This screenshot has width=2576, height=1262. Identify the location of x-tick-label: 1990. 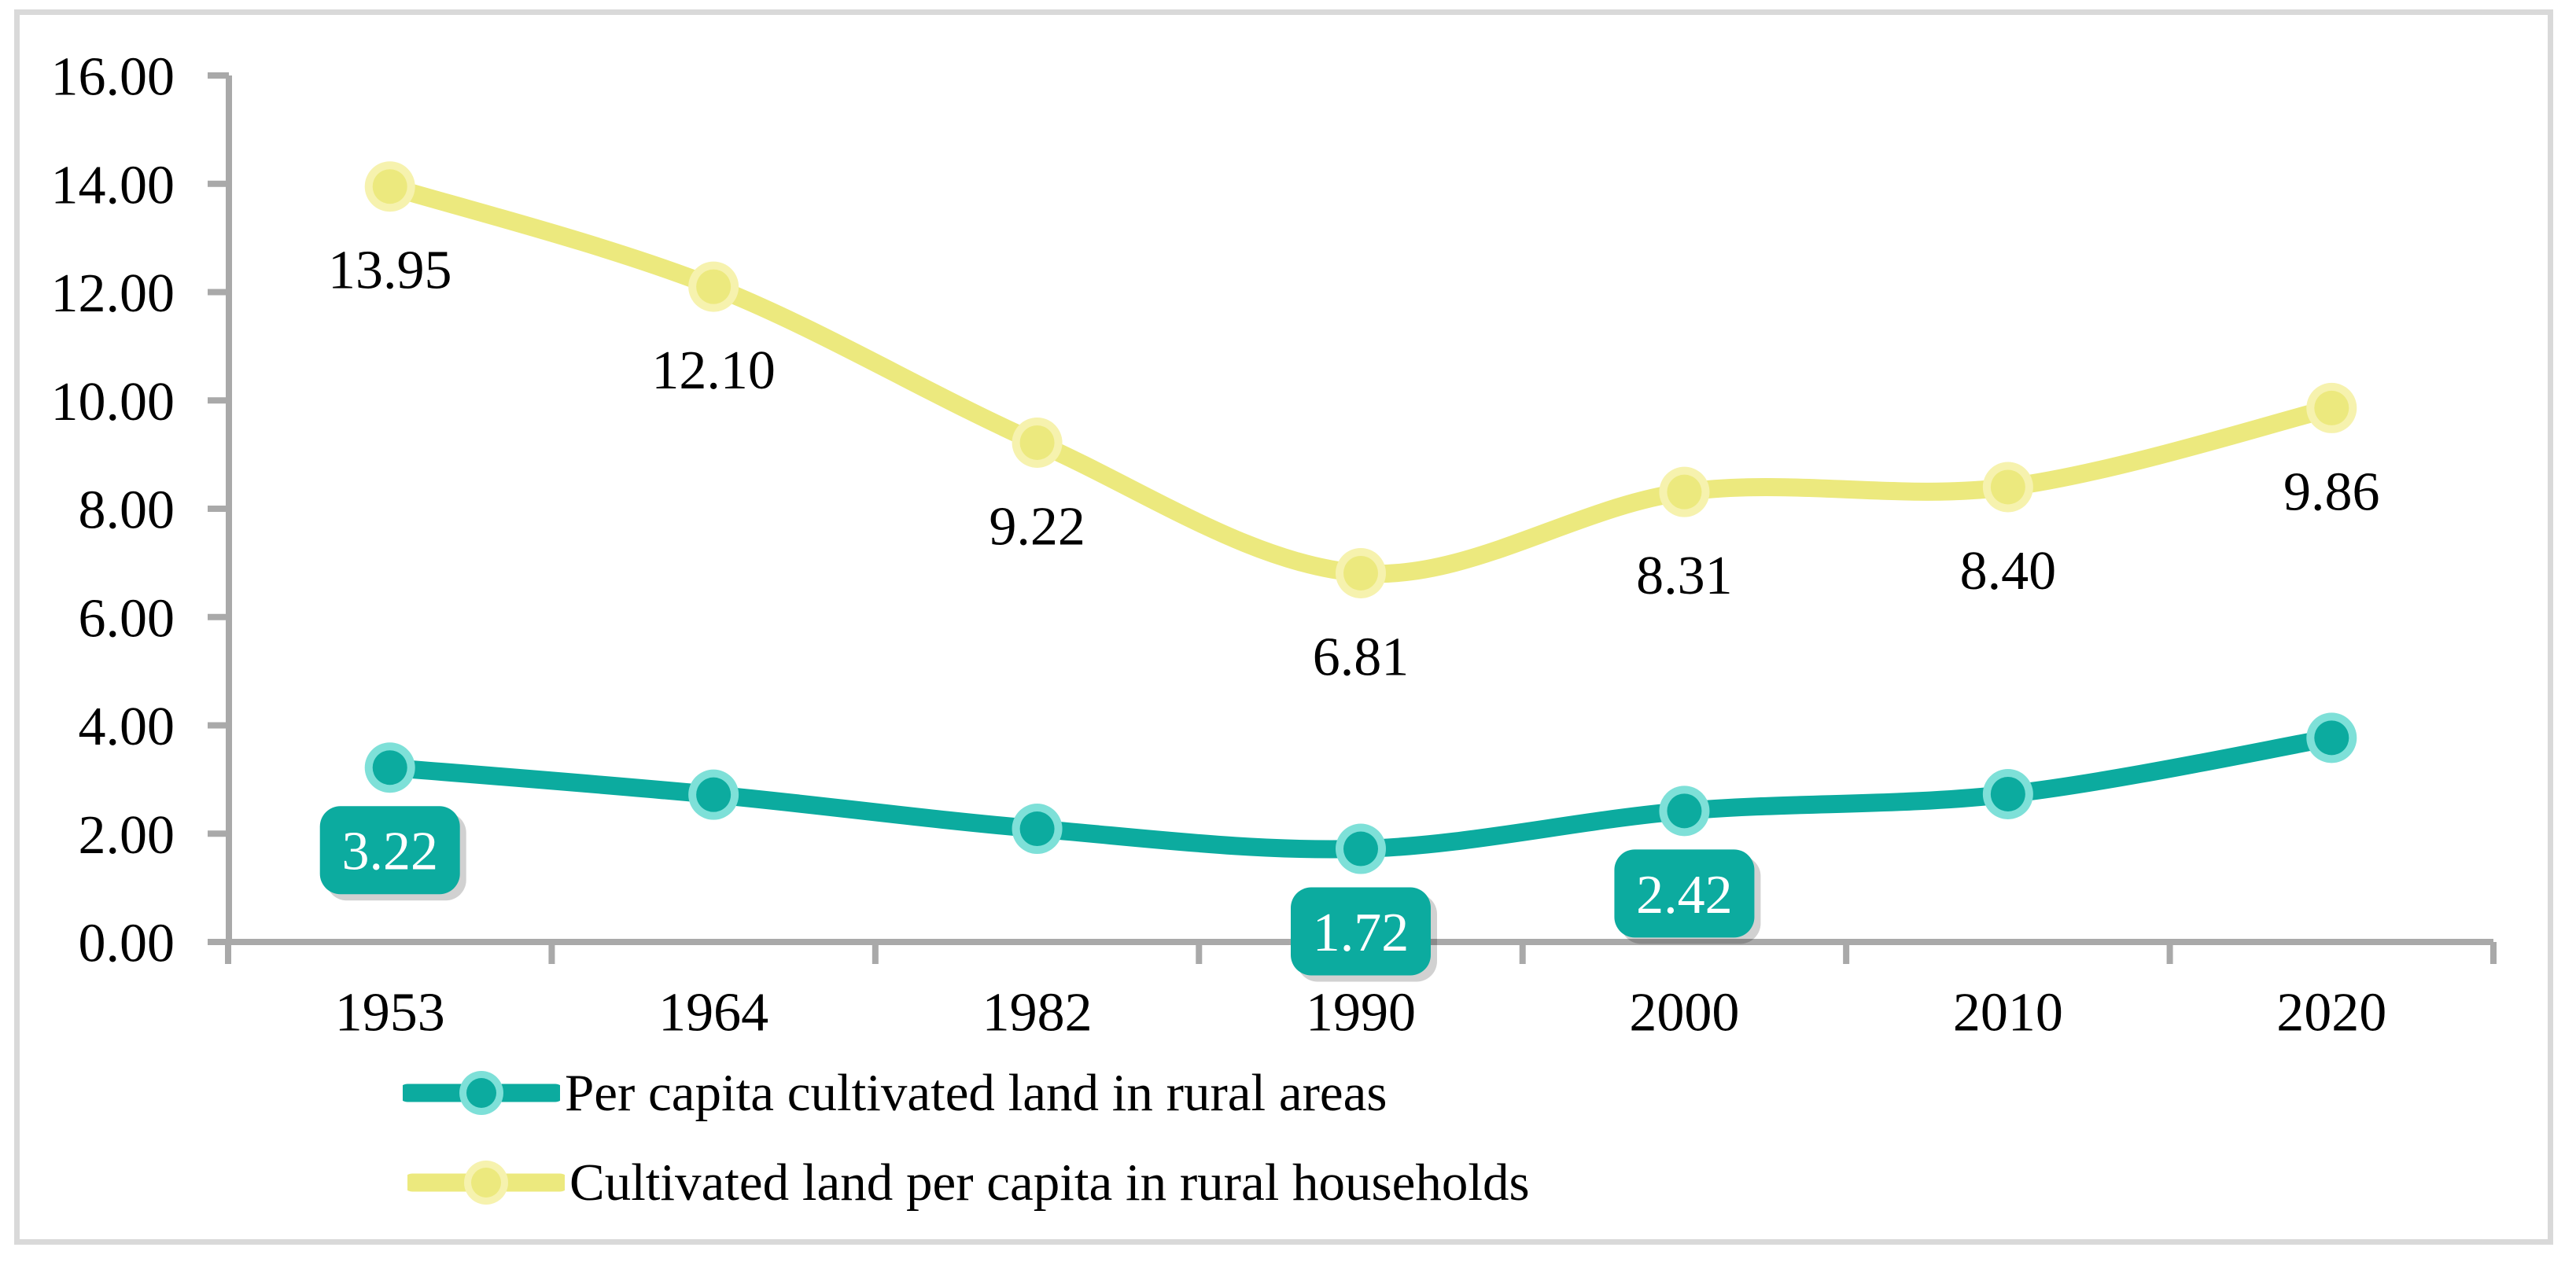
(1361, 1013).